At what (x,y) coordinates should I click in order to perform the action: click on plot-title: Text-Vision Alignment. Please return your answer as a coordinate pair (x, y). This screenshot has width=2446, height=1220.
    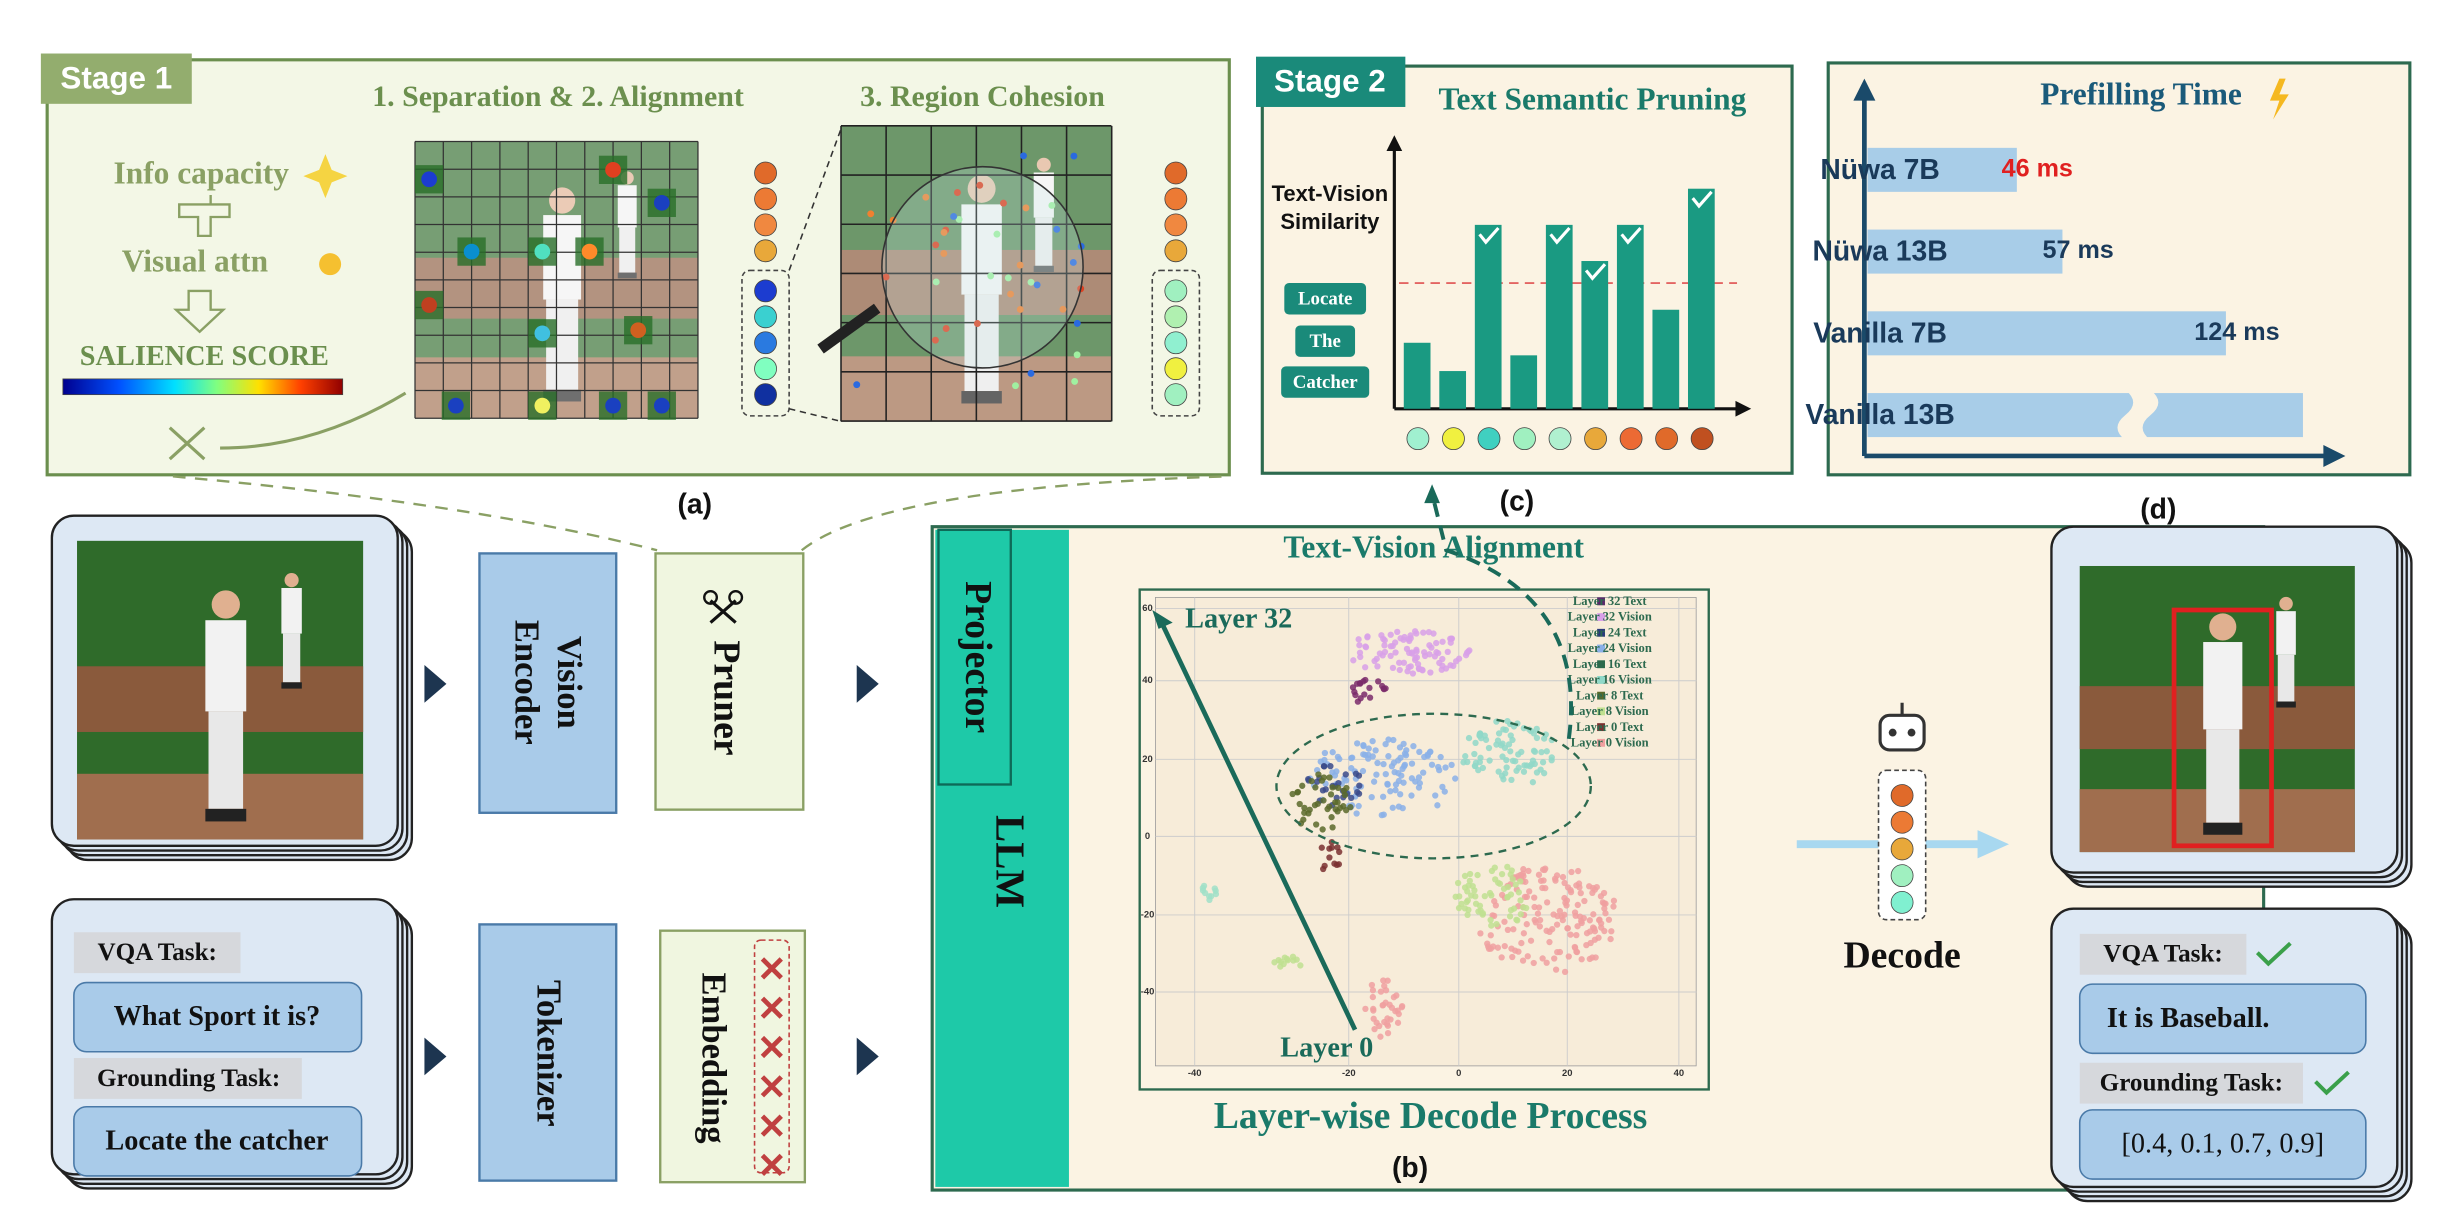
    Looking at the image, I should click on (1433, 546).